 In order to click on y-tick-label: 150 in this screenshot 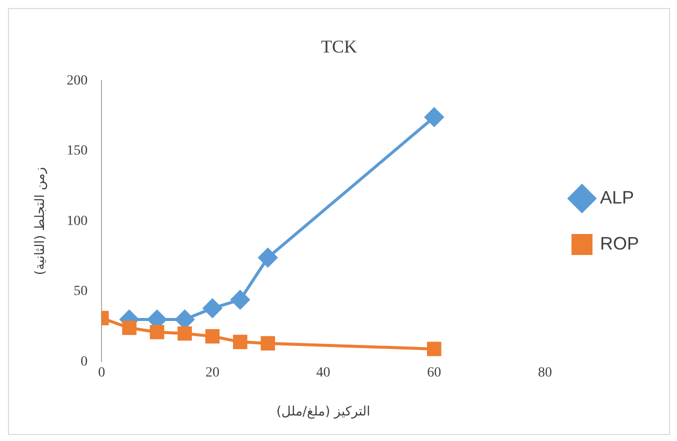, I will do `click(77, 151)`.